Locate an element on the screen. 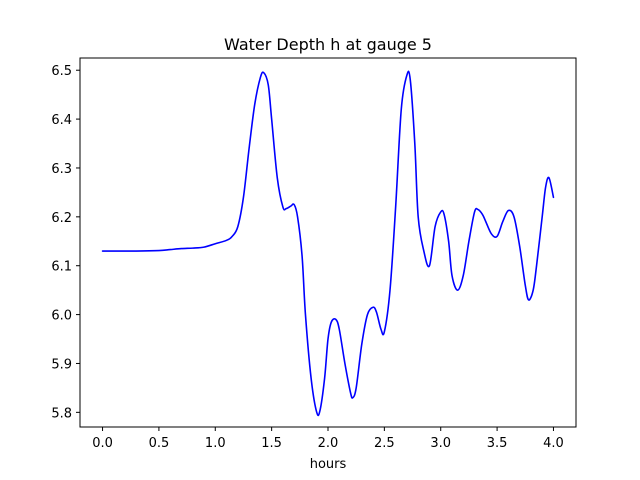  y-tick-label: 5.9 is located at coordinates (61, 364).